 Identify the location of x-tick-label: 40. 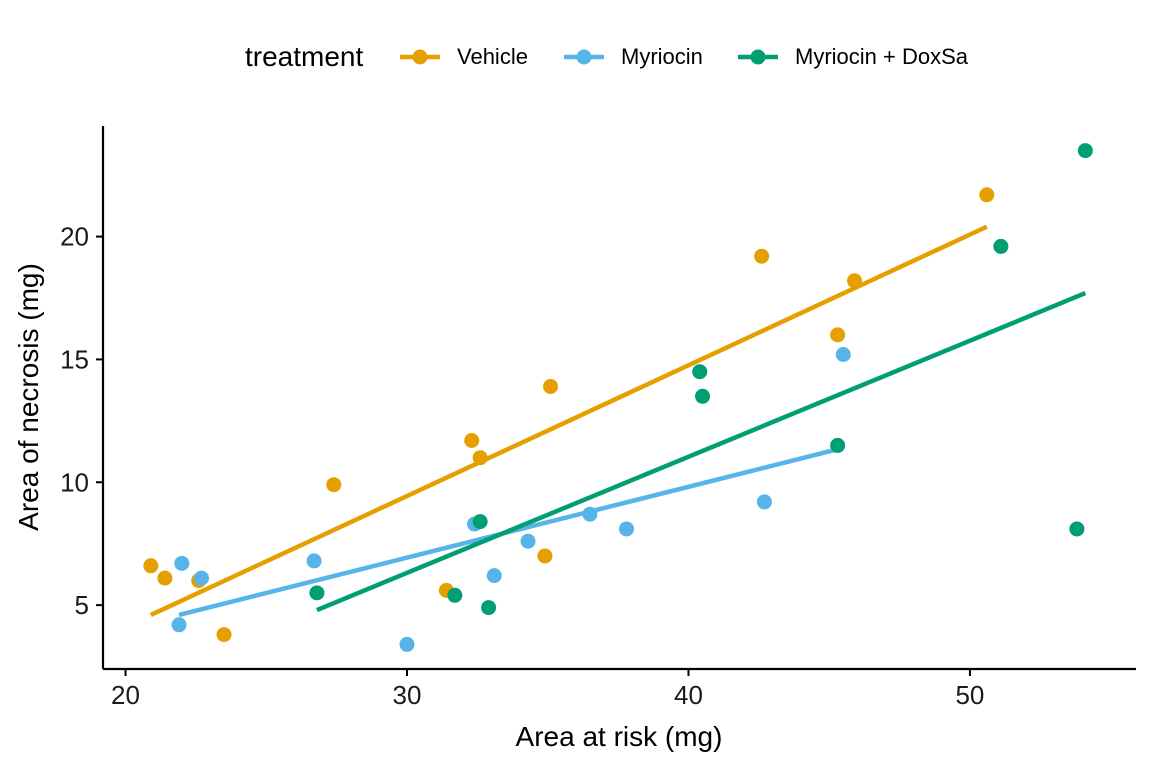
(688, 695).